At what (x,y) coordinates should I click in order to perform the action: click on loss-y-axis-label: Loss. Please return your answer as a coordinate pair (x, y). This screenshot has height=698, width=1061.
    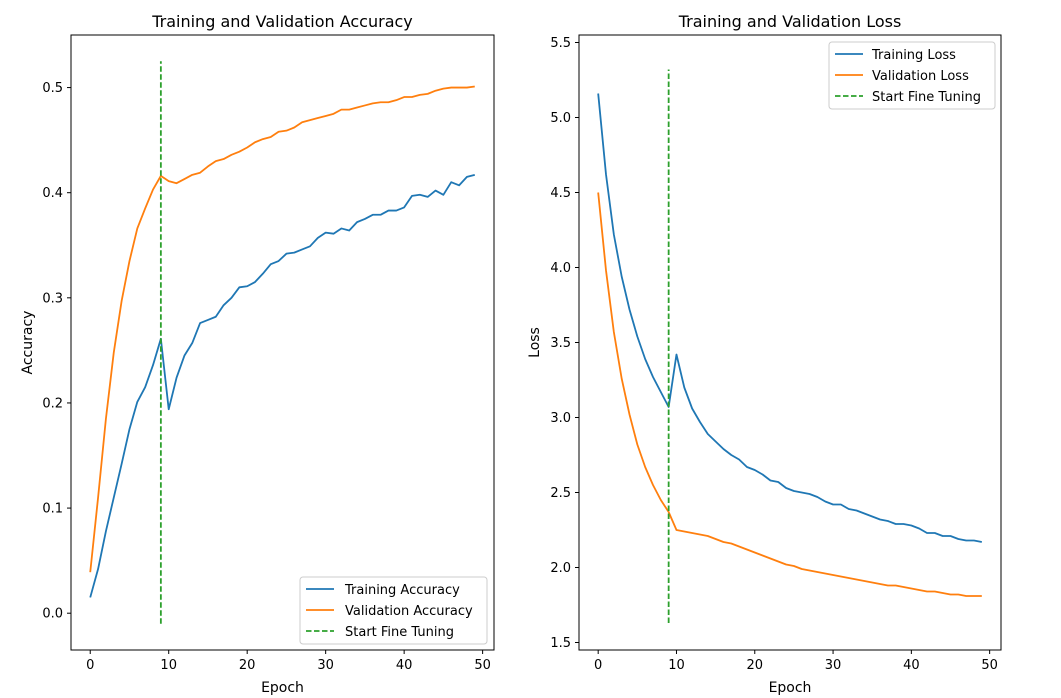
    Looking at the image, I should click on (535, 342).